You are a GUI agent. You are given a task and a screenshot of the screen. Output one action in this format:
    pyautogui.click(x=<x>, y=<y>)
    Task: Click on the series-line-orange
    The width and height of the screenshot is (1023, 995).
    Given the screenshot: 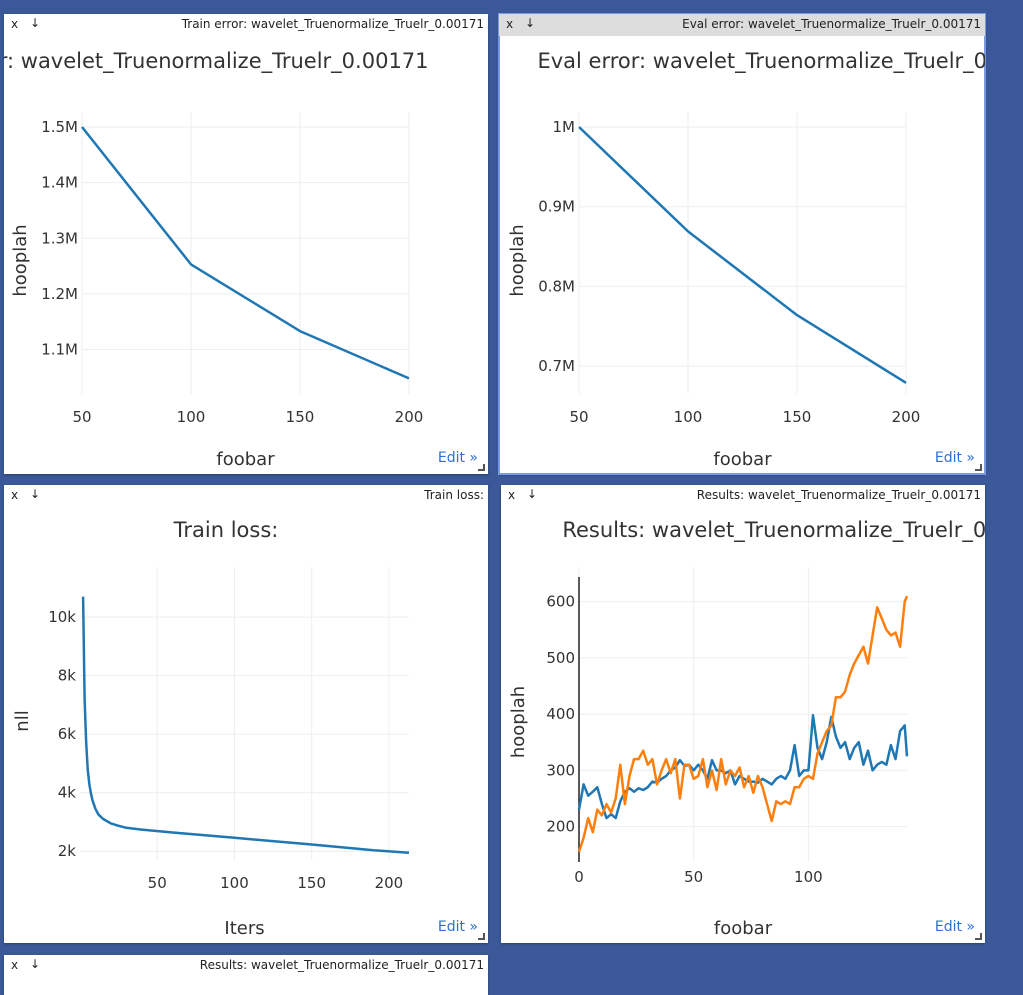 What is the action you would take?
    pyautogui.click(x=743, y=724)
    